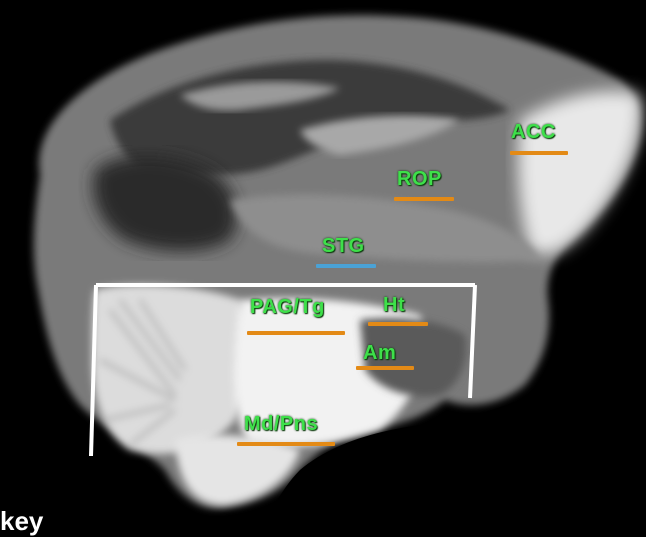  Describe the element at coordinates (22, 521) in the screenshot. I see `corner-text: key` at that location.